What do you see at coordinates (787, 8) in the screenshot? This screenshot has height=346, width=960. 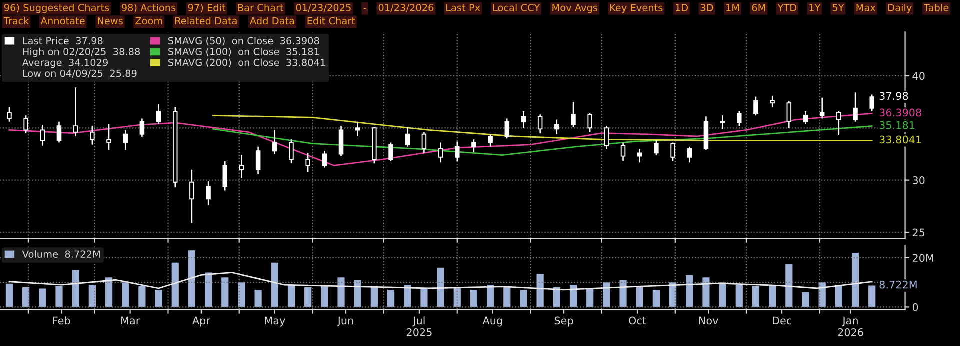 I see `text: YTD` at bounding box center [787, 8].